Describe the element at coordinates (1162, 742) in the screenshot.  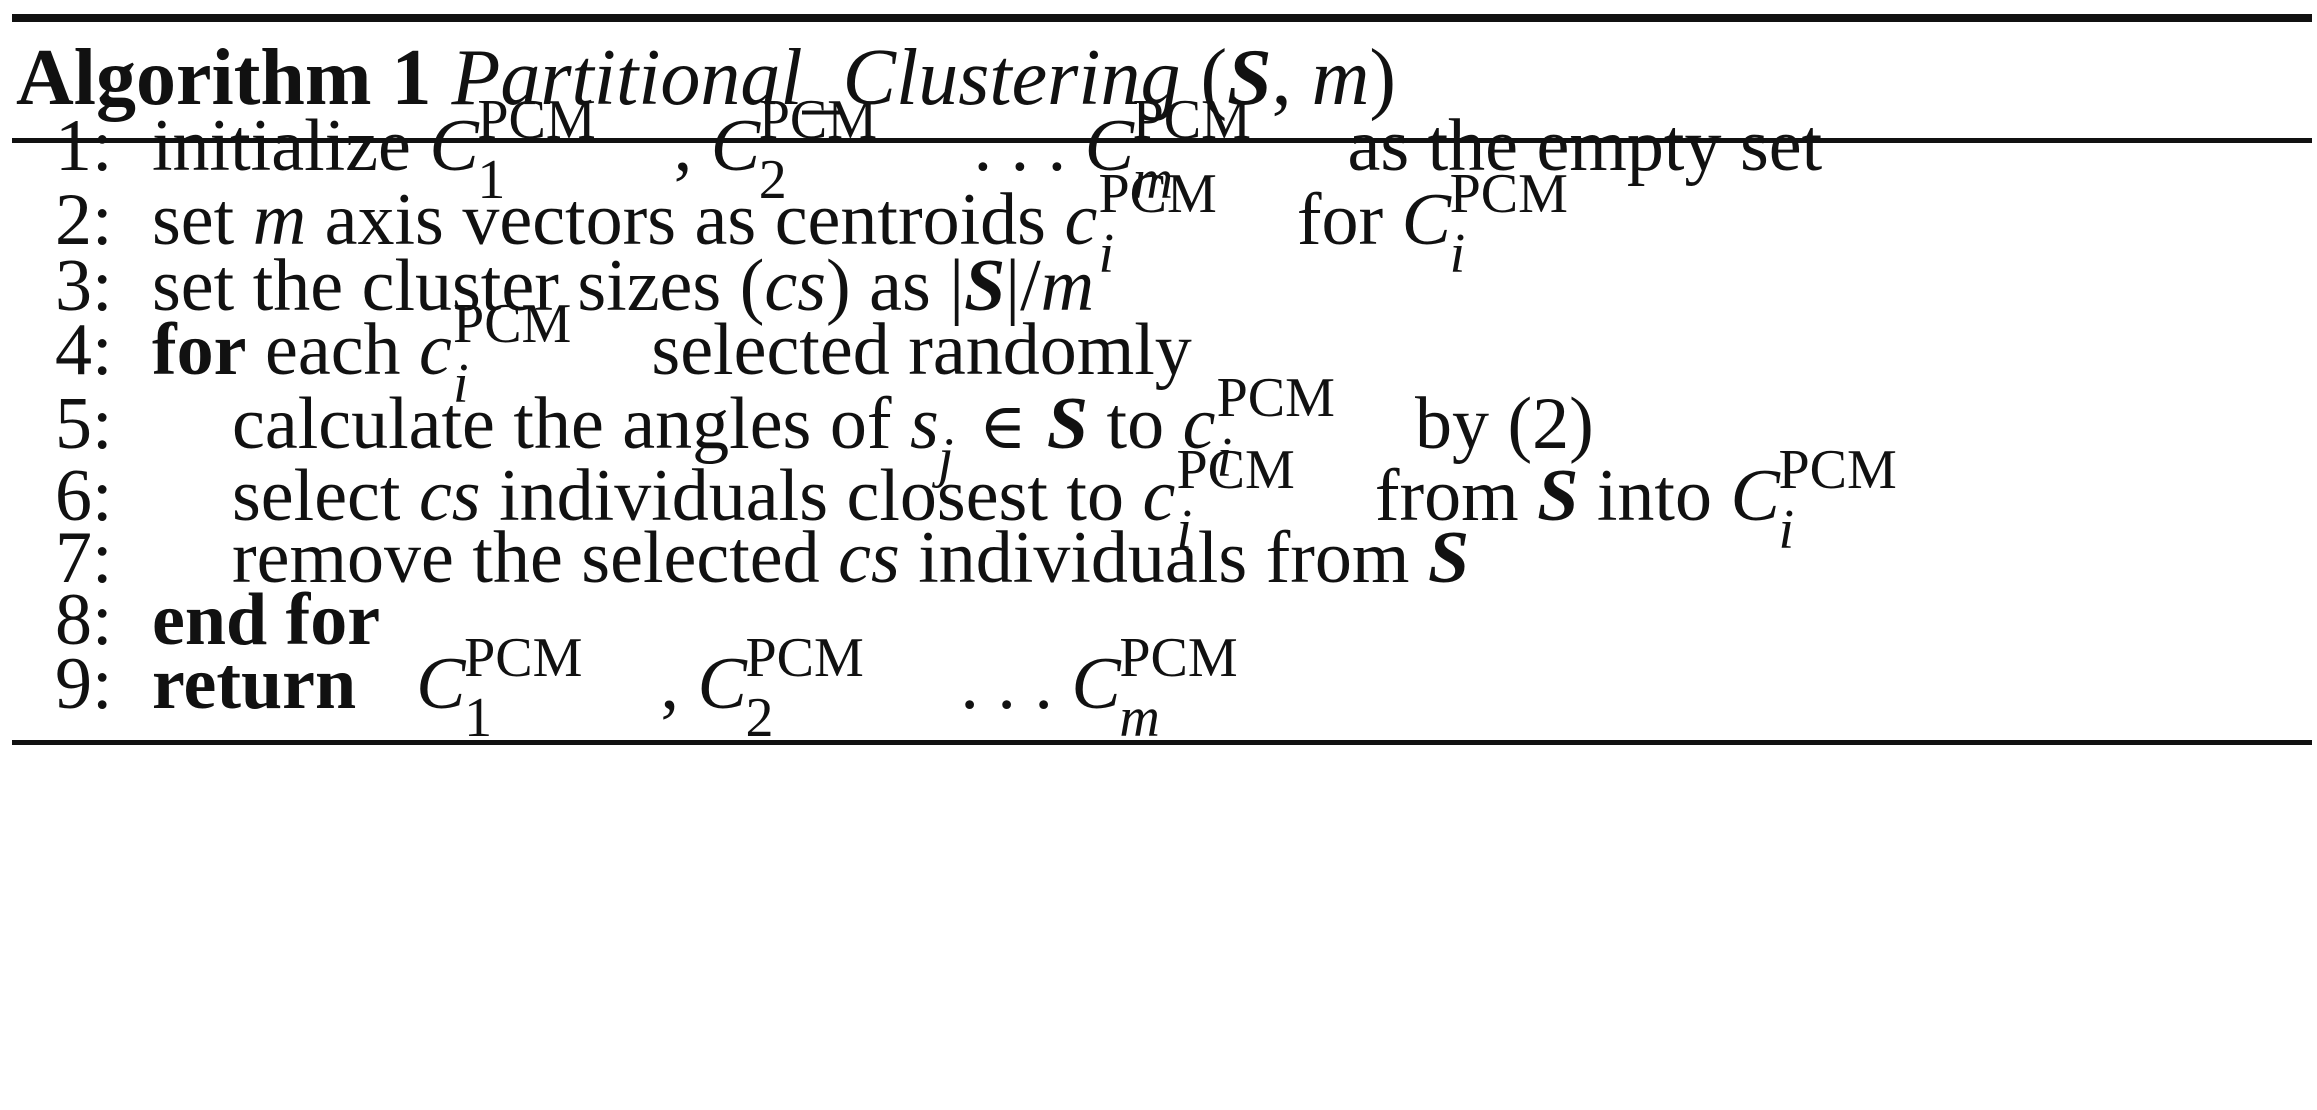
I see `bottom-rule` at that location.